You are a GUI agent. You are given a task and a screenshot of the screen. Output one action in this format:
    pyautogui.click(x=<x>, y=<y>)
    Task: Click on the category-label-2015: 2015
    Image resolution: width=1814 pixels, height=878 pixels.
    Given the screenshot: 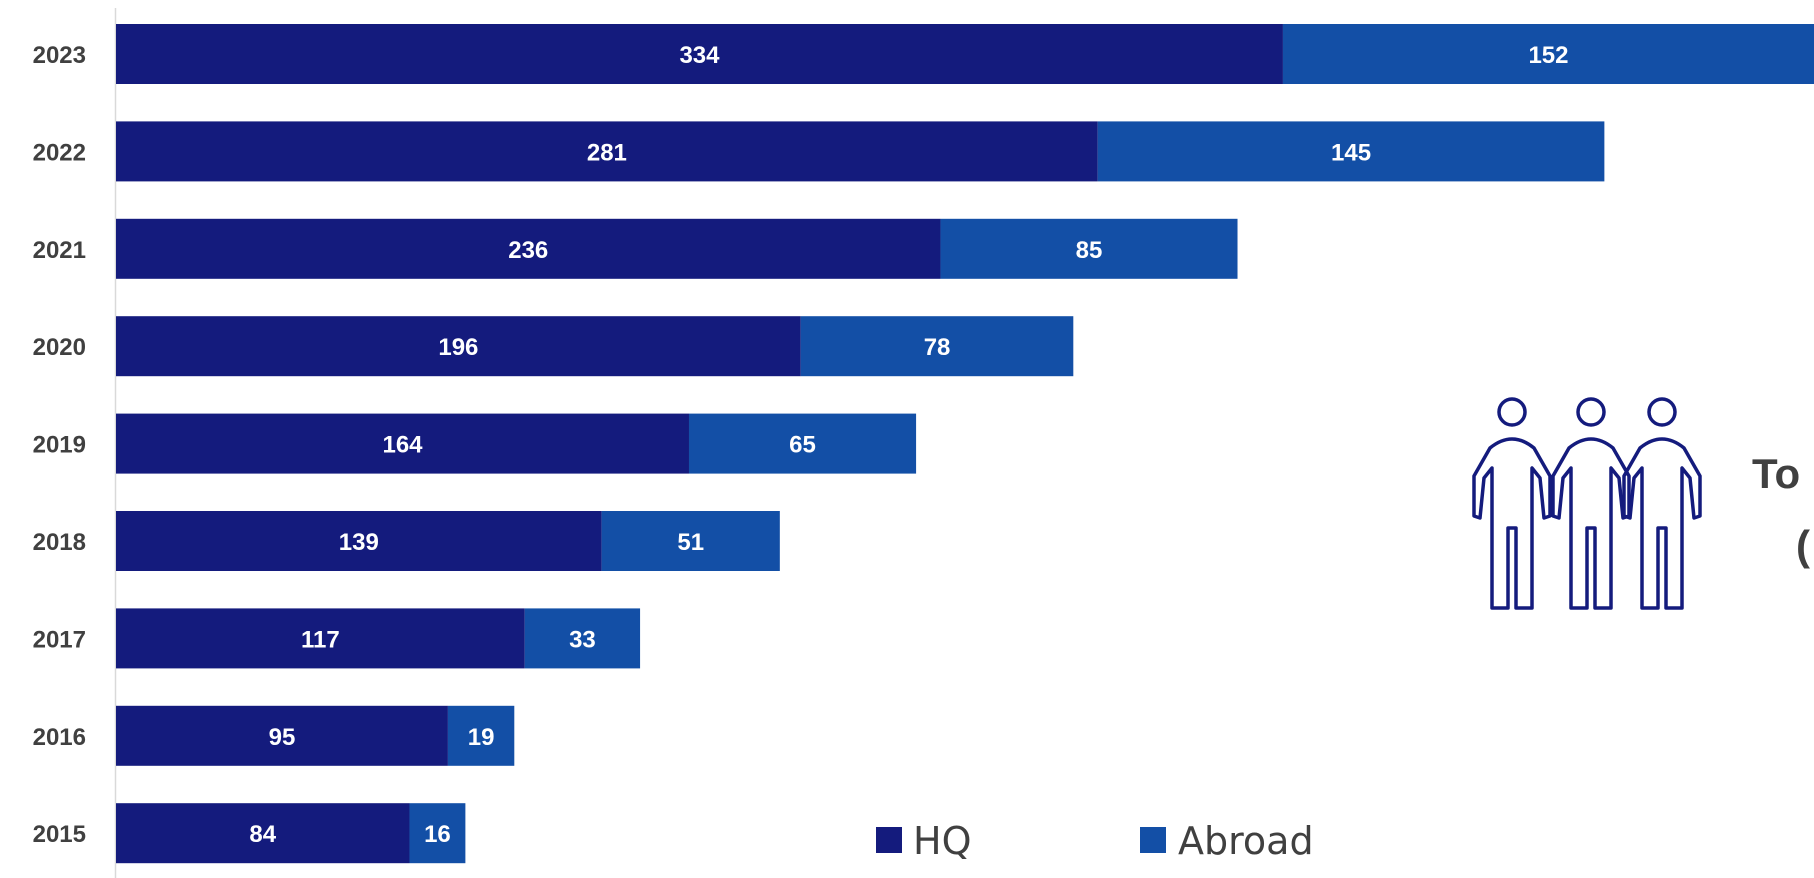 What is the action you would take?
    pyautogui.click(x=59, y=834)
    